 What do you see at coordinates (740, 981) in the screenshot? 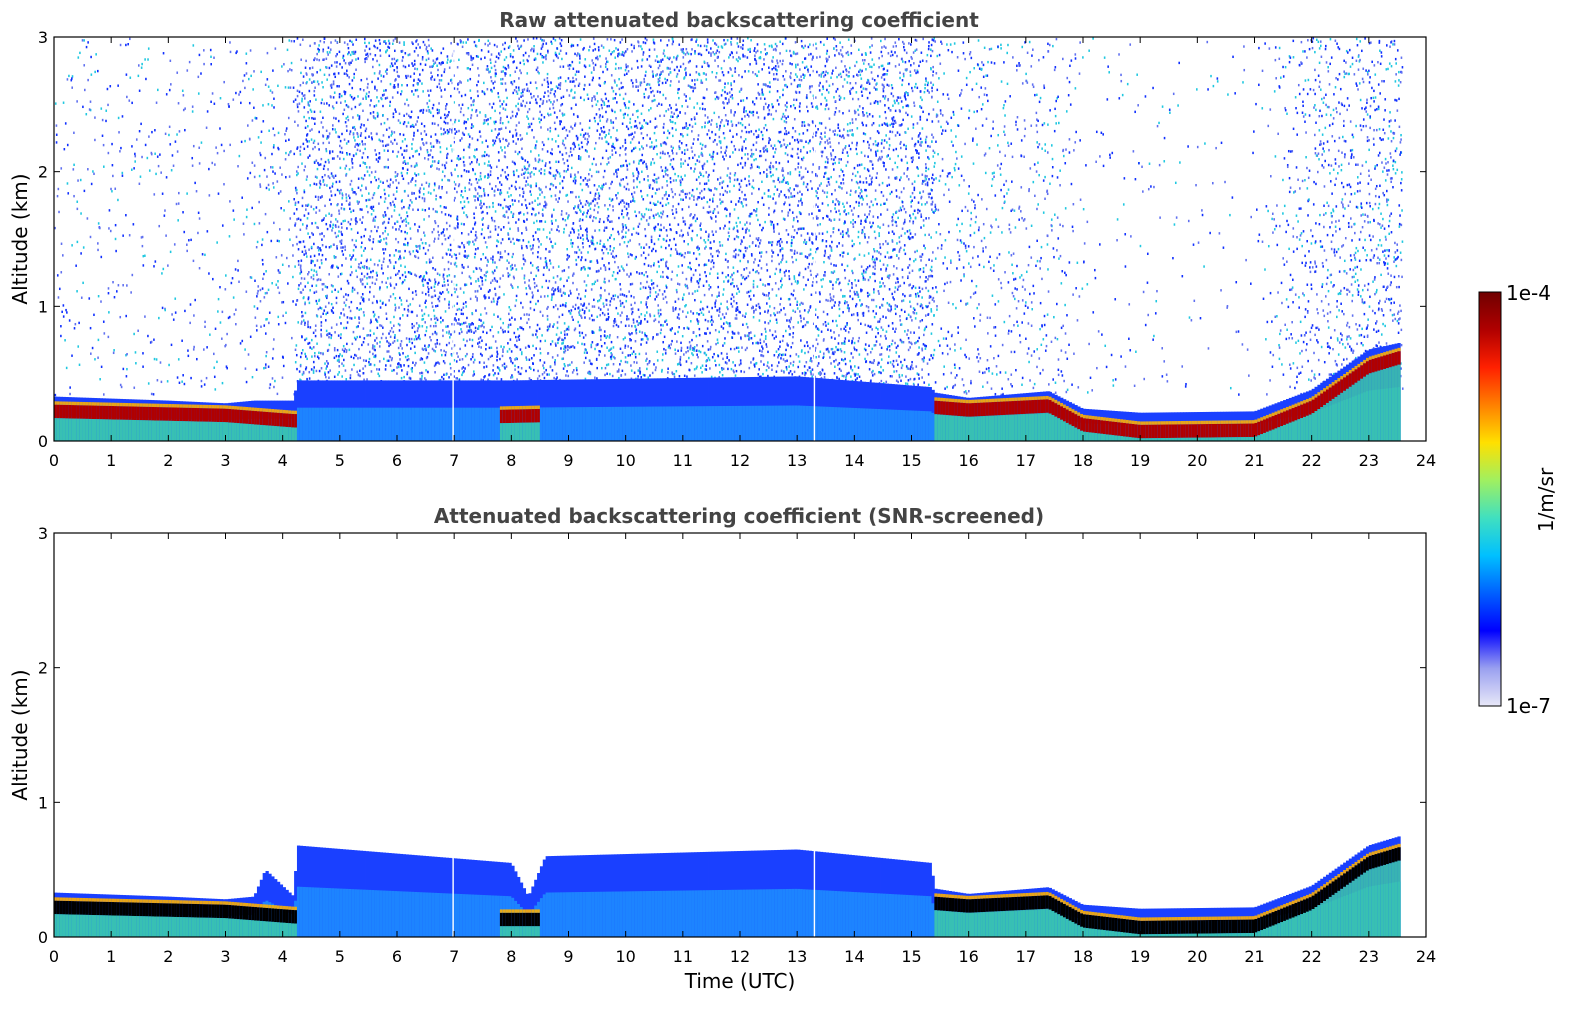
I see `x-axis-label: Time (UTC)` at bounding box center [740, 981].